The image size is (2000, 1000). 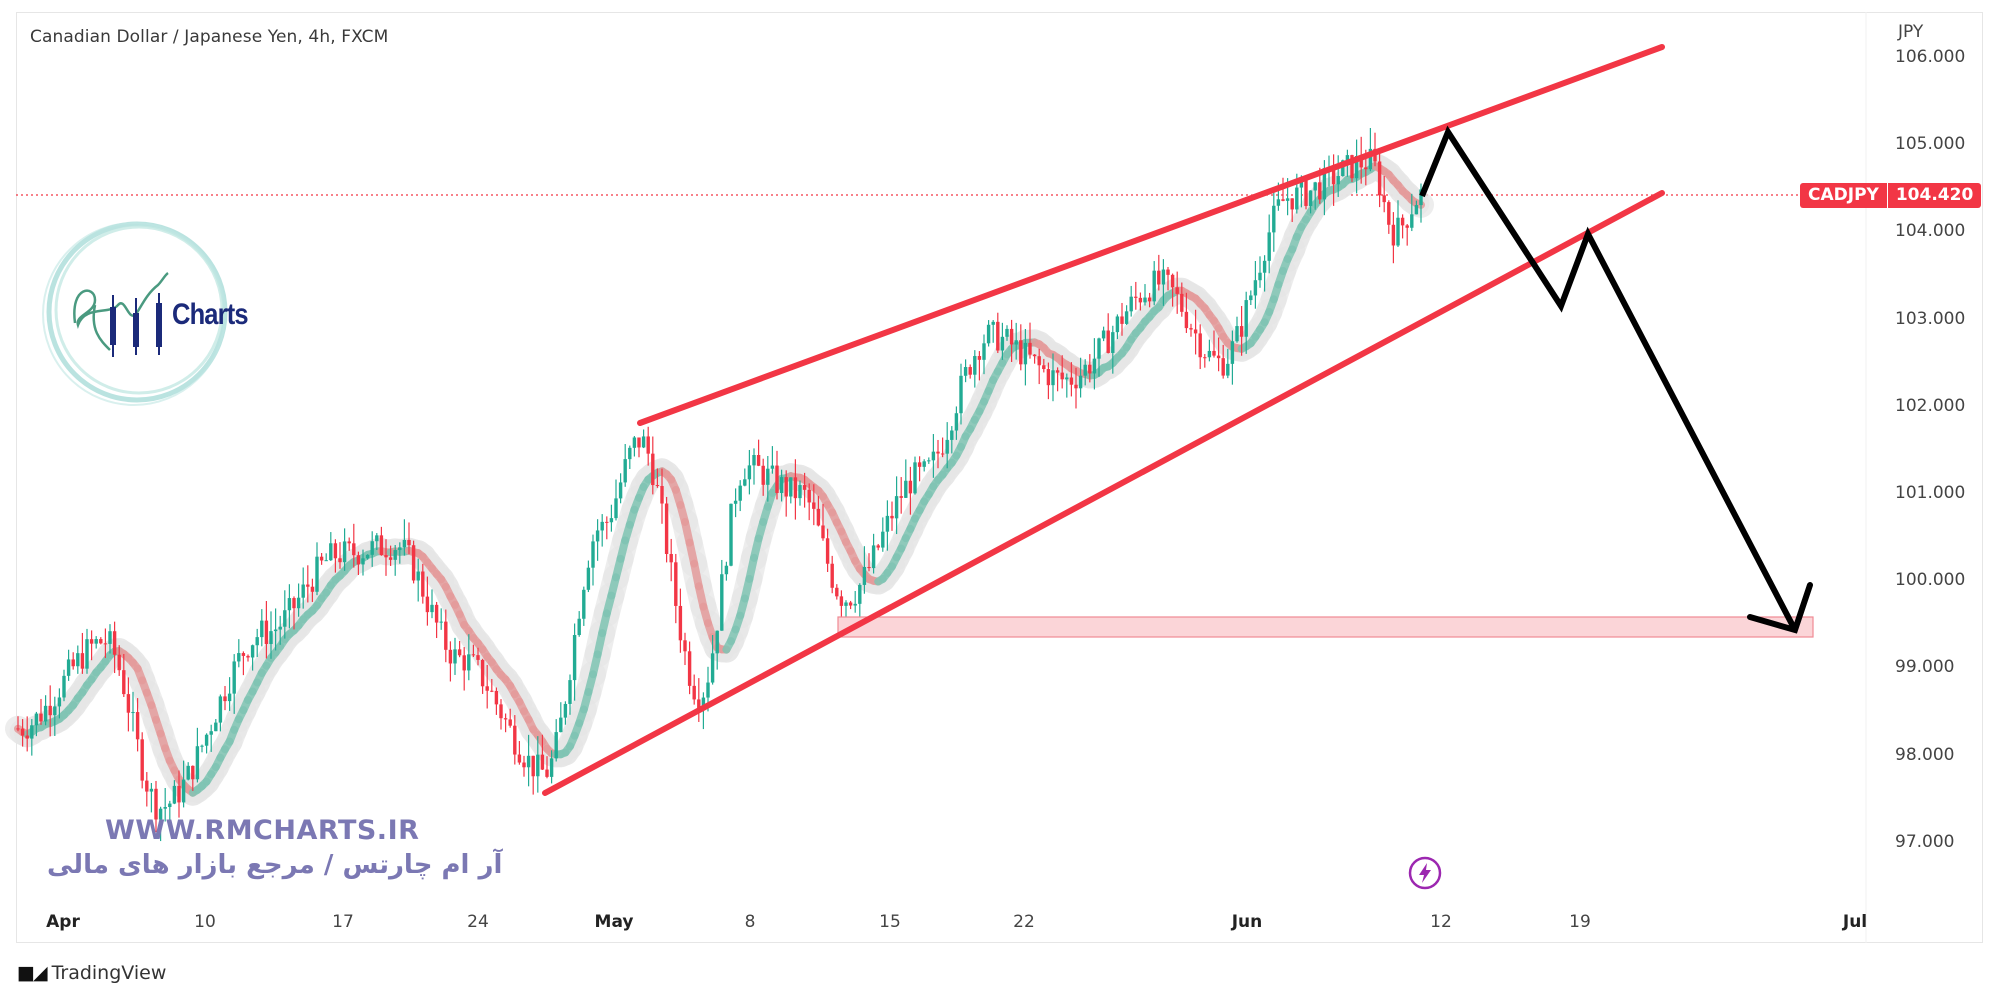 What do you see at coordinates (109, 973) in the screenshot?
I see `tradingview-brand: TradingView` at bounding box center [109, 973].